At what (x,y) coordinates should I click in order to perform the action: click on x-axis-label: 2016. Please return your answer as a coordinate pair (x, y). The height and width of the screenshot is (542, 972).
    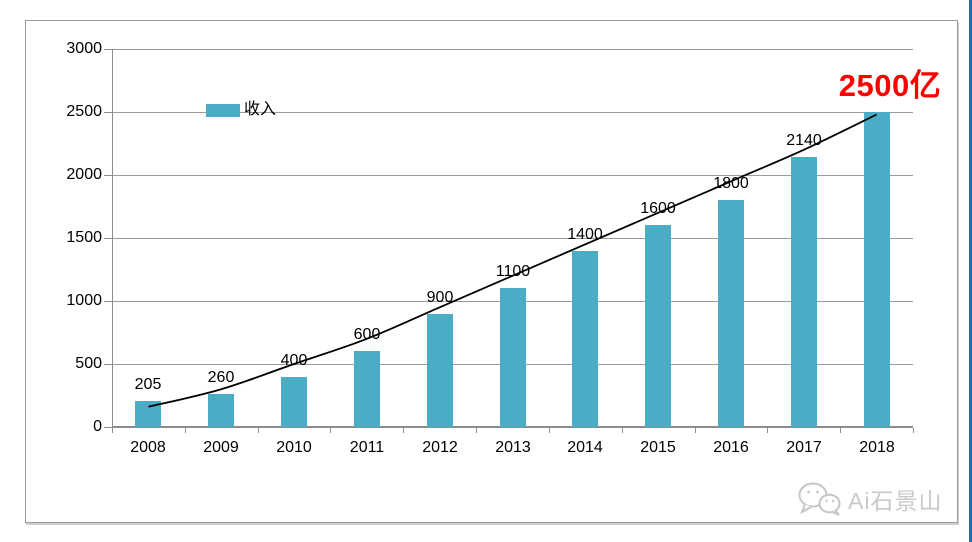
    Looking at the image, I should click on (731, 447).